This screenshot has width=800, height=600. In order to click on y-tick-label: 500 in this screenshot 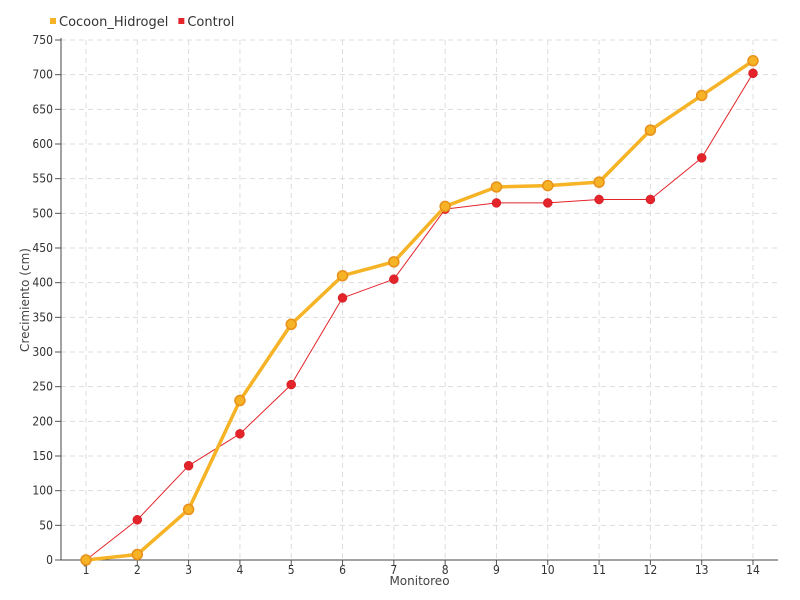, I will do `click(42, 213)`.